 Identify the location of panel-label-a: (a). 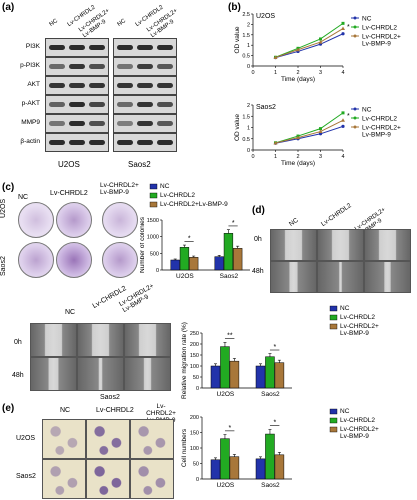
(8, 7).